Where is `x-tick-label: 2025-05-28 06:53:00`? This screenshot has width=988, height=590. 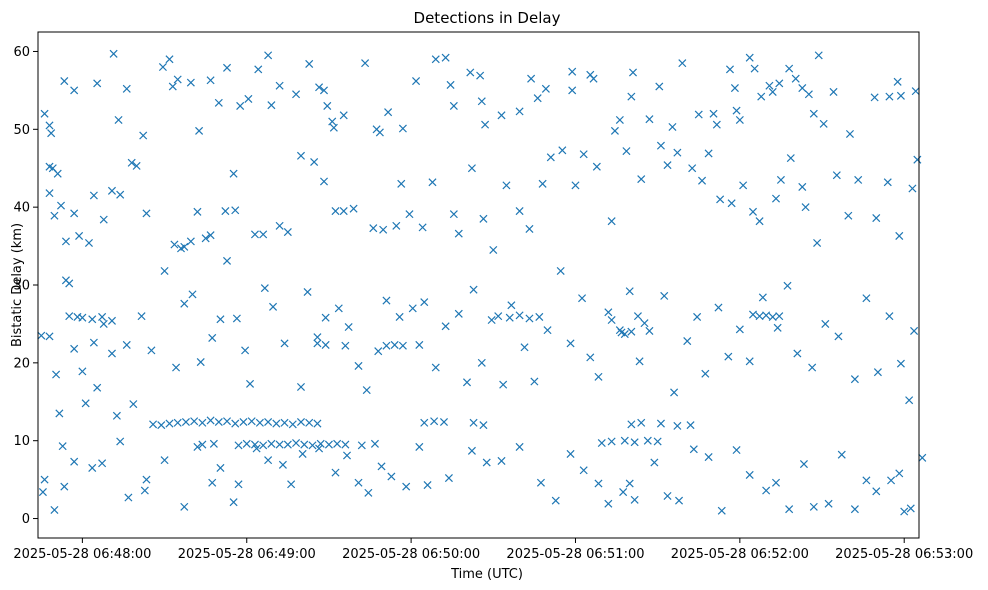 x-tick-label: 2025-05-28 06:53:00 is located at coordinates (904, 554).